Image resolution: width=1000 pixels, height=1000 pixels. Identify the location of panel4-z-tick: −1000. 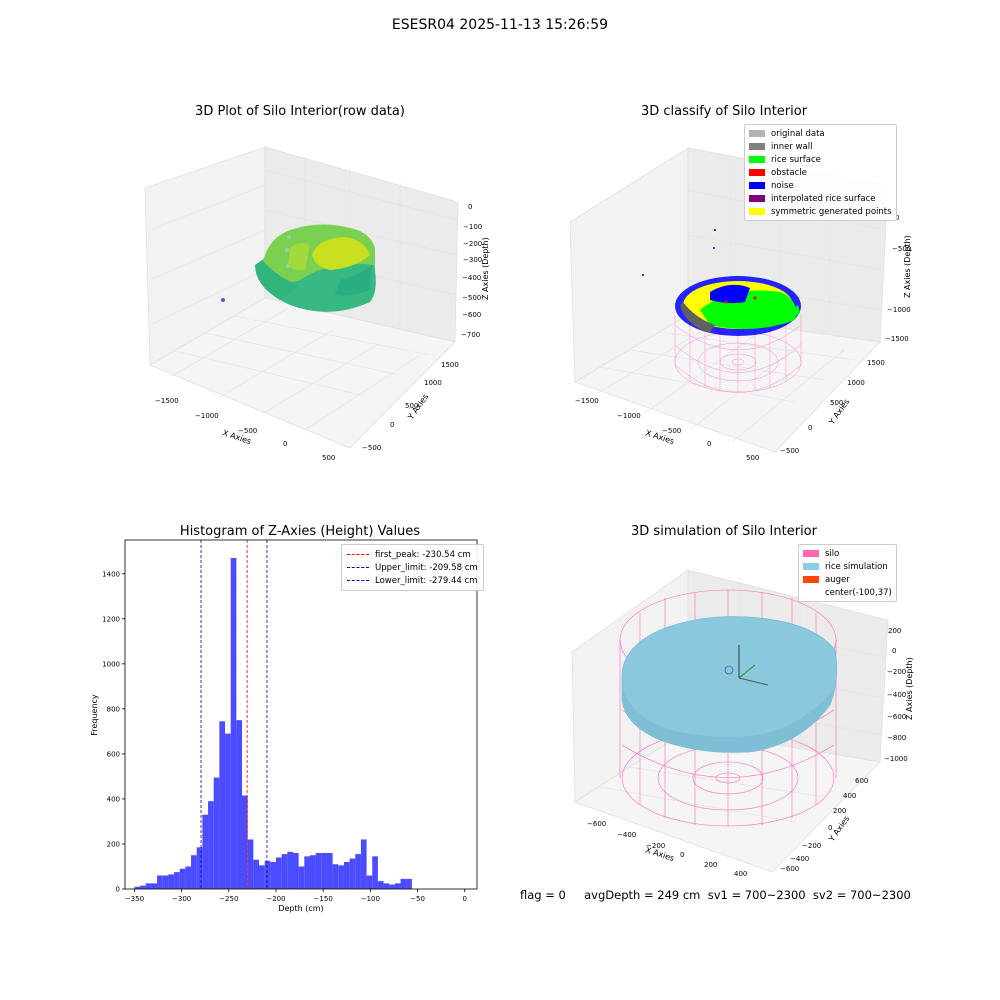
(896, 759).